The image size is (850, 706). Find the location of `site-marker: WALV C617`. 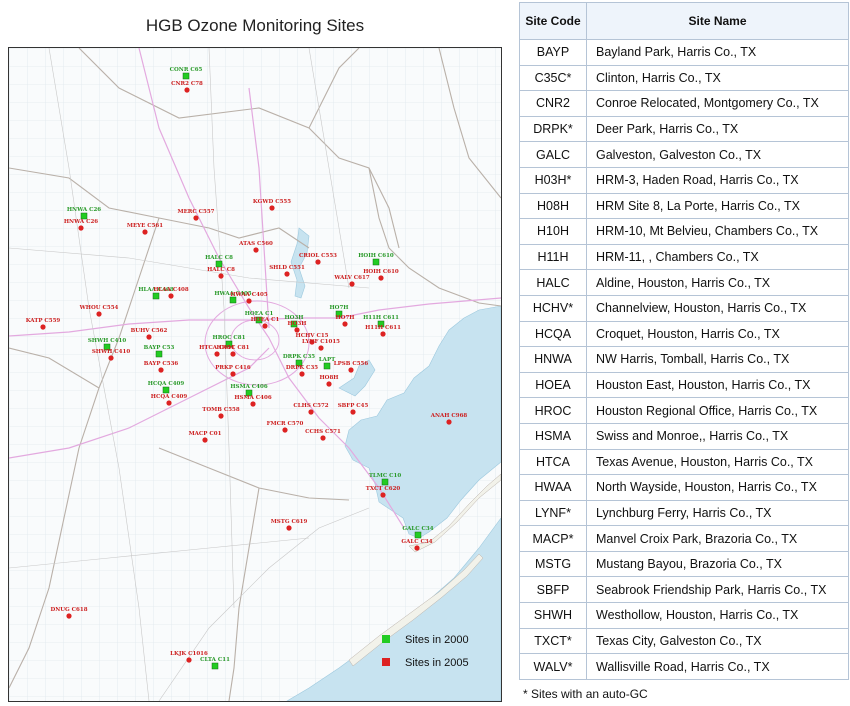

site-marker: WALV C617 is located at coordinates (351, 281).